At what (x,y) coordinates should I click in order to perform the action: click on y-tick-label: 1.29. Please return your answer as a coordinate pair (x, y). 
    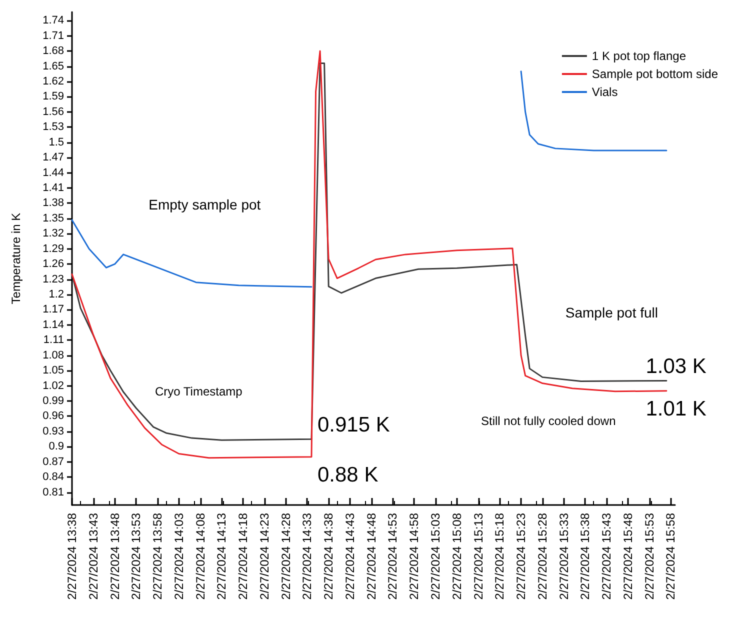
    Looking at the image, I should click on (53, 248).